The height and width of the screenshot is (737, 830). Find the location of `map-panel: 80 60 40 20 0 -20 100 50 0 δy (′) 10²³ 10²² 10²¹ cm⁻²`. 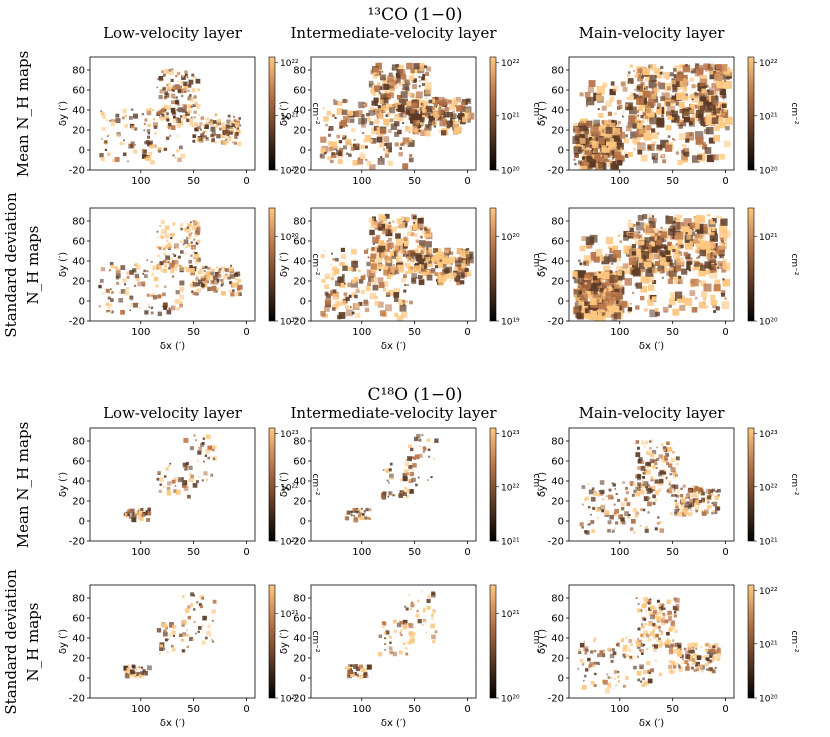

map-panel: 80 60 40 20 0 -20 100 50 0 δy (′) 10²³ 10²² 10²¹ cm⁻² is located at coordinates (410, 492).